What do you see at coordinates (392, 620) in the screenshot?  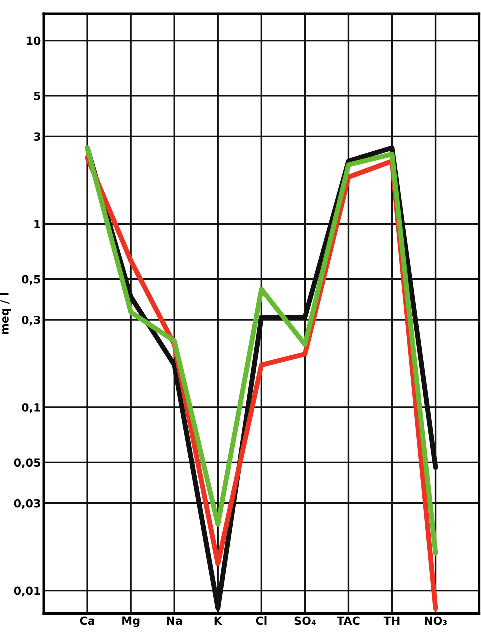 I see `x-tick-label: TH` at bounding box center [392, 620].